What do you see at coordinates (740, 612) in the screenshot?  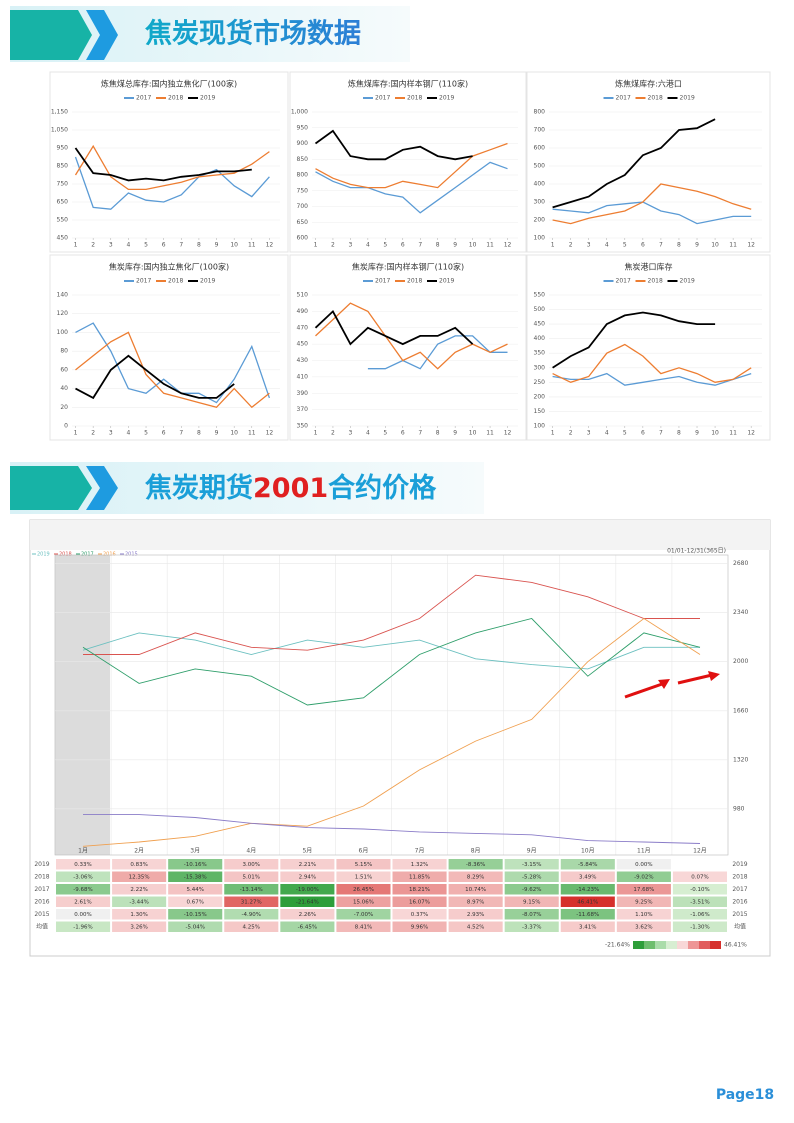 I see `y-tick-label: 2340` at bounding box center [740, 612].